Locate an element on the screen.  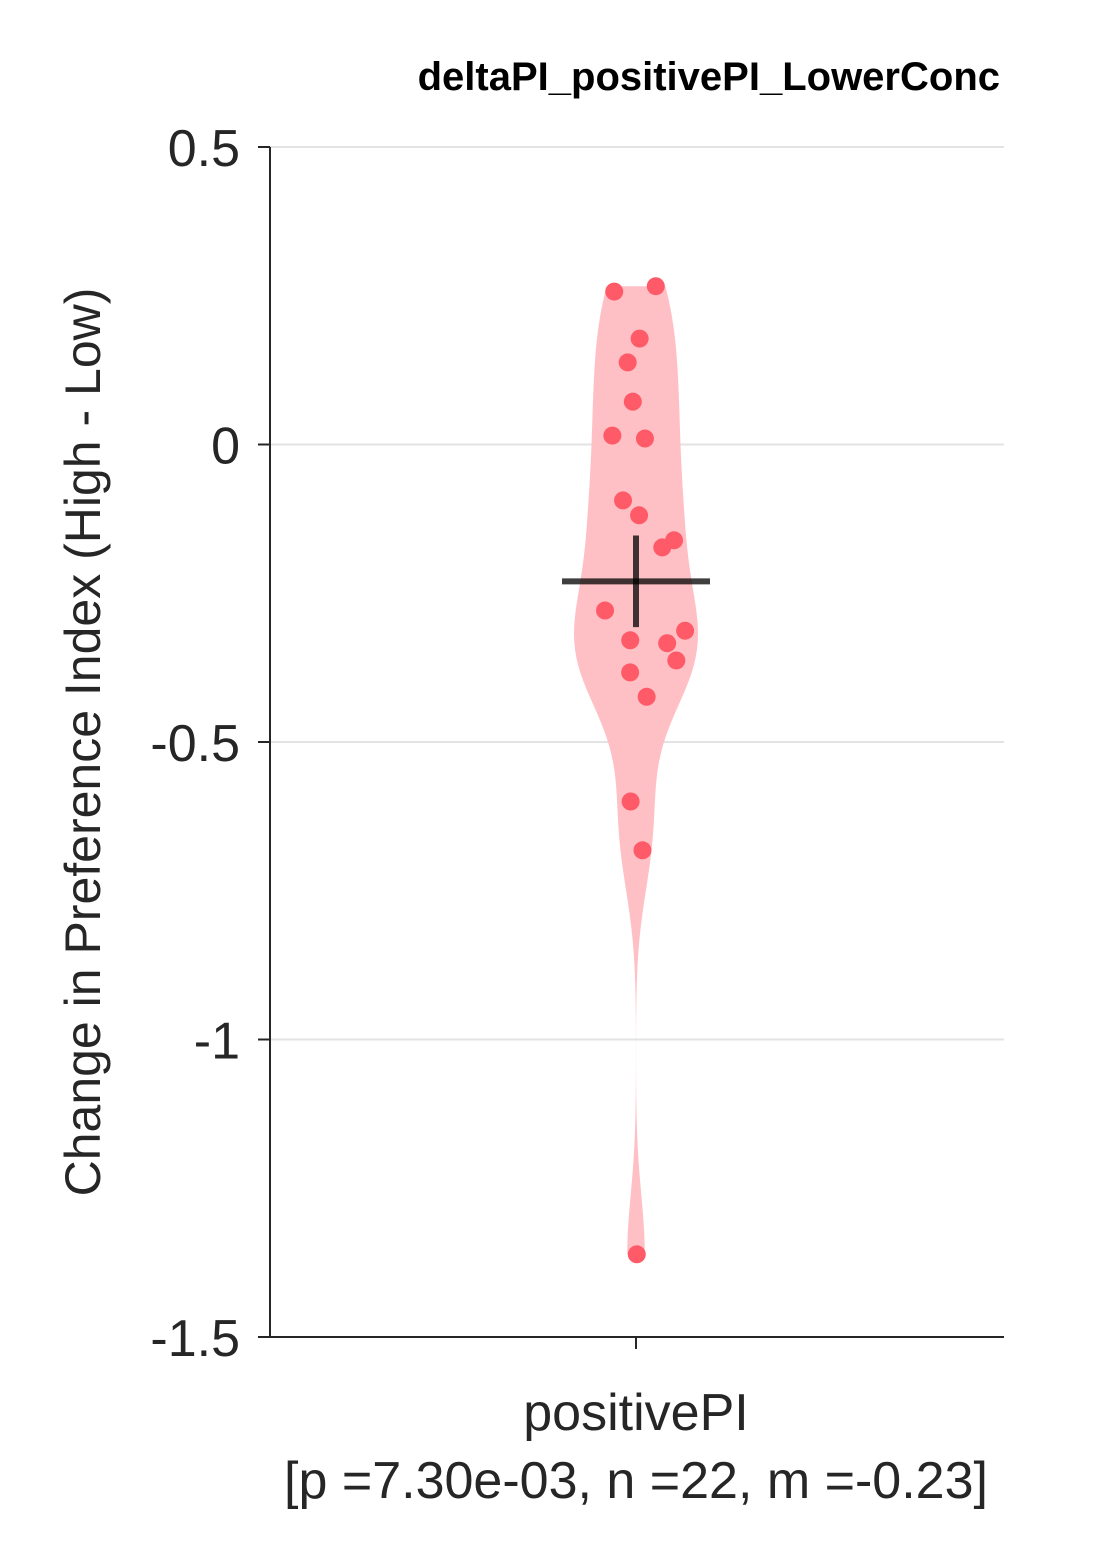
y-tick-label: 0 is located at coordinates (225, 447).